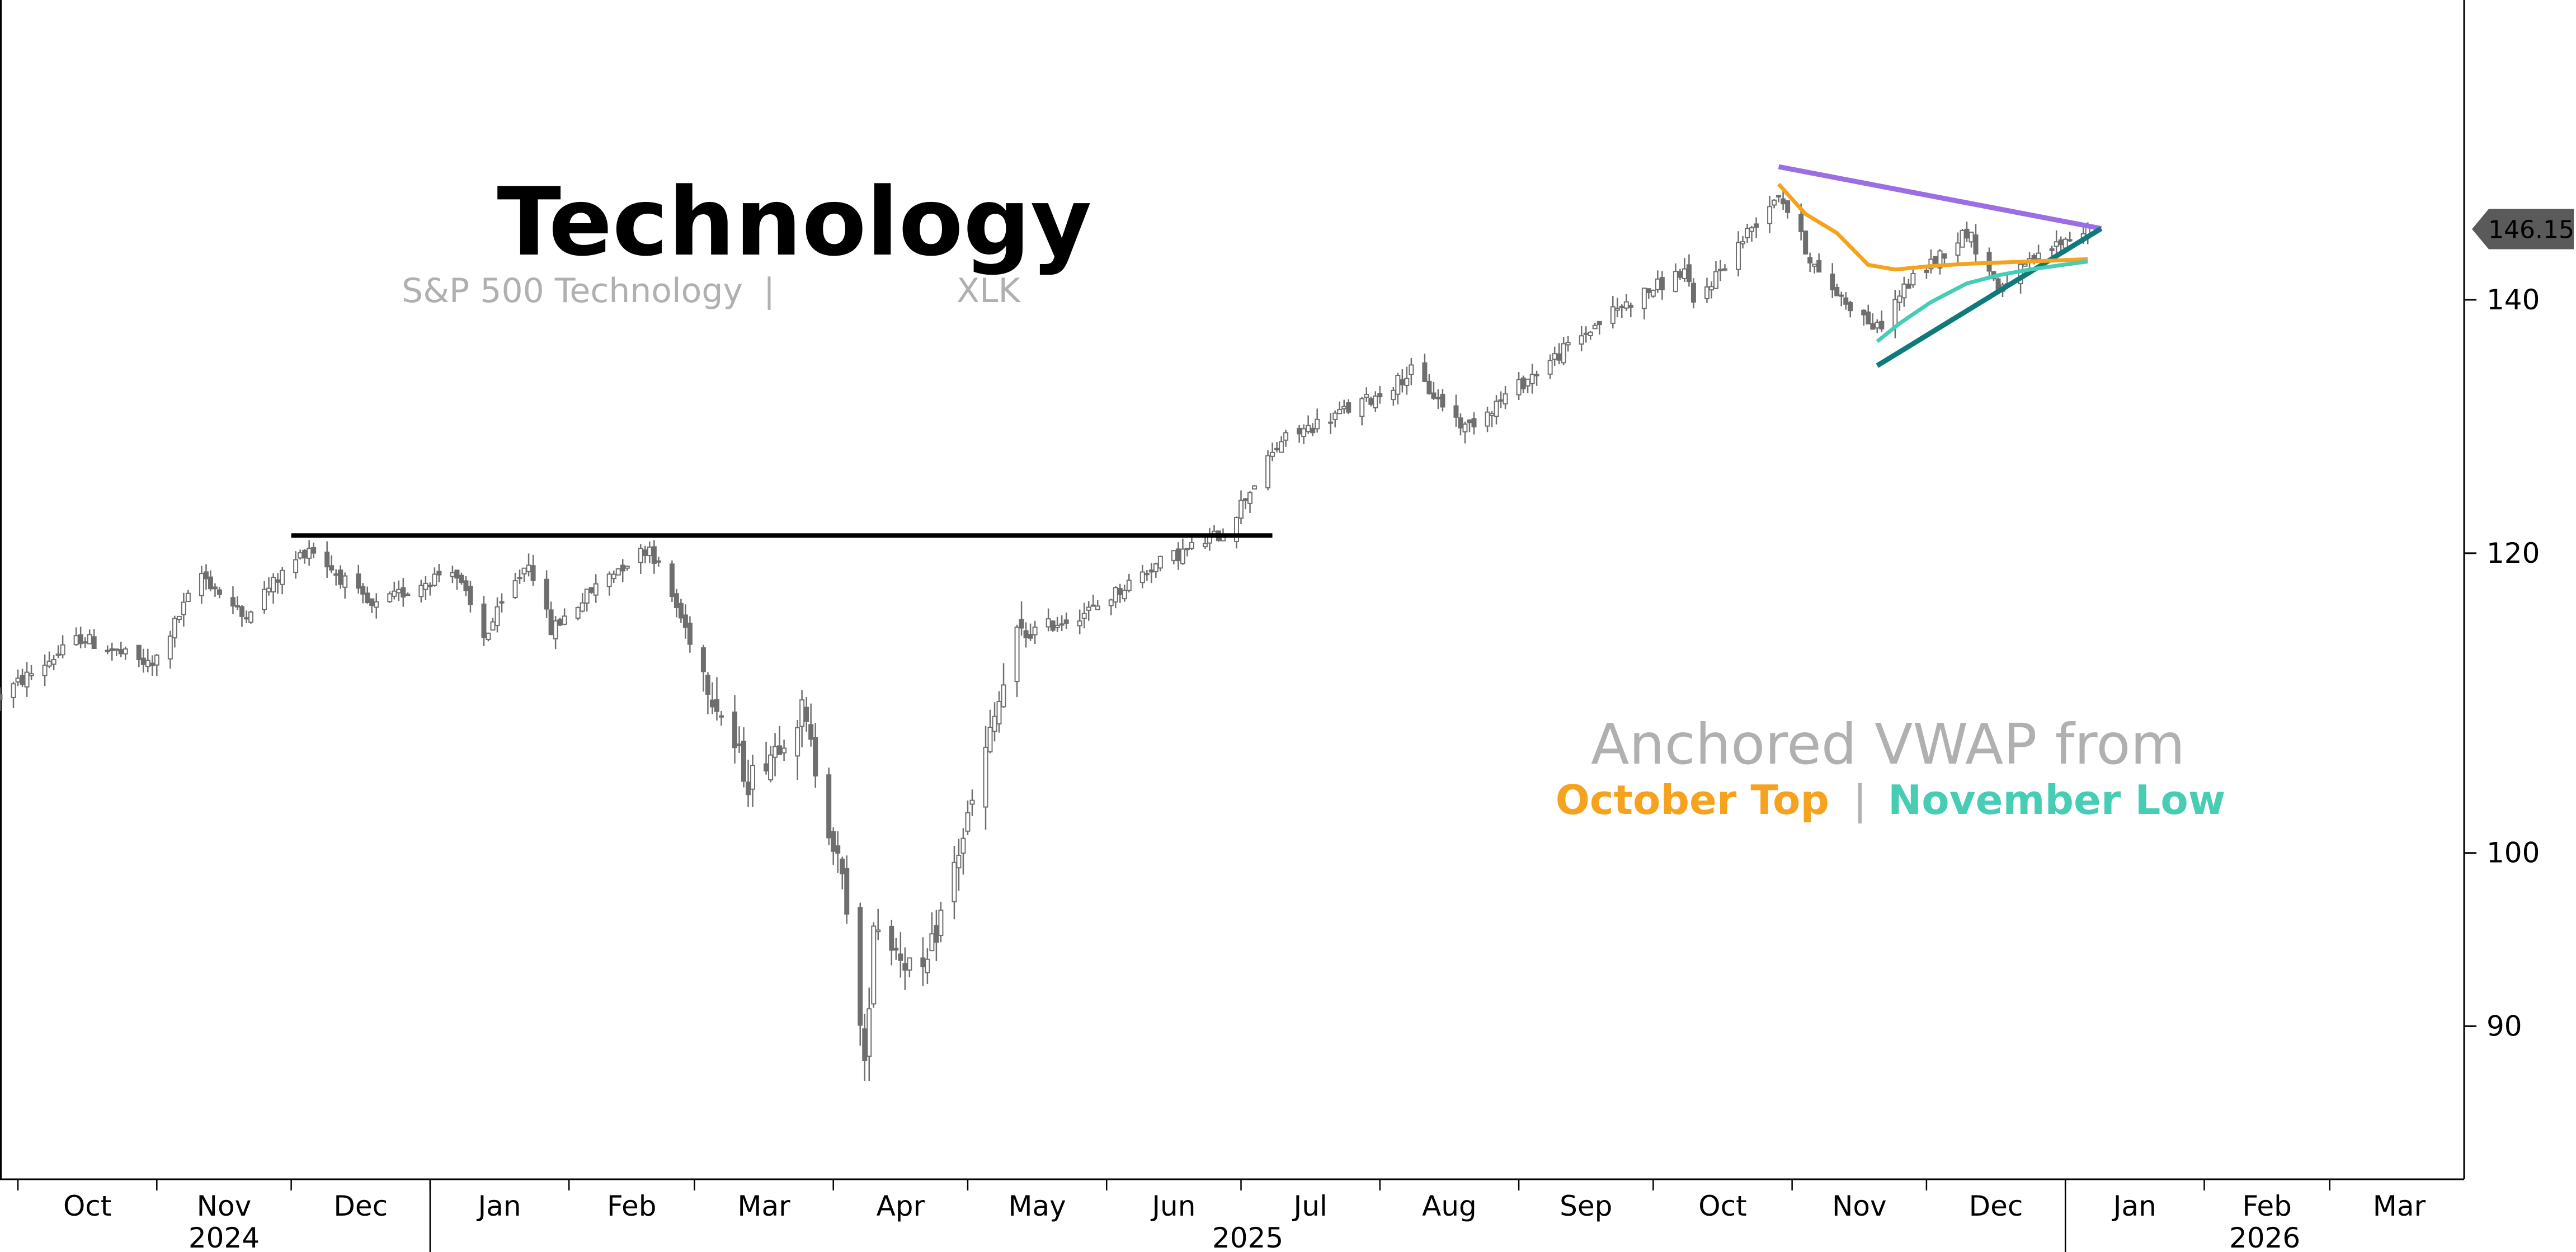 The image size is (2576, 1252). What do you see at coordinates (2504, 1026) in the screenshot?
I see `y-tick-label: 90` at bounding box center [2504, 1026].